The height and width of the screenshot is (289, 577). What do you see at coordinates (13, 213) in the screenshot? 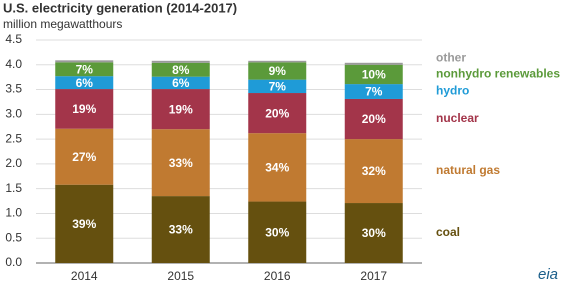
I see `y-tick-label: 1.0` at bounding box center [13, 213].